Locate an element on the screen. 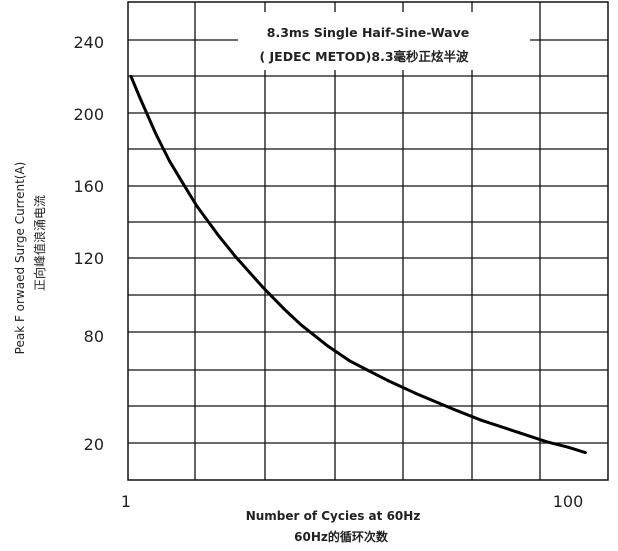  annotation-background is located at coordinates (384, 41).